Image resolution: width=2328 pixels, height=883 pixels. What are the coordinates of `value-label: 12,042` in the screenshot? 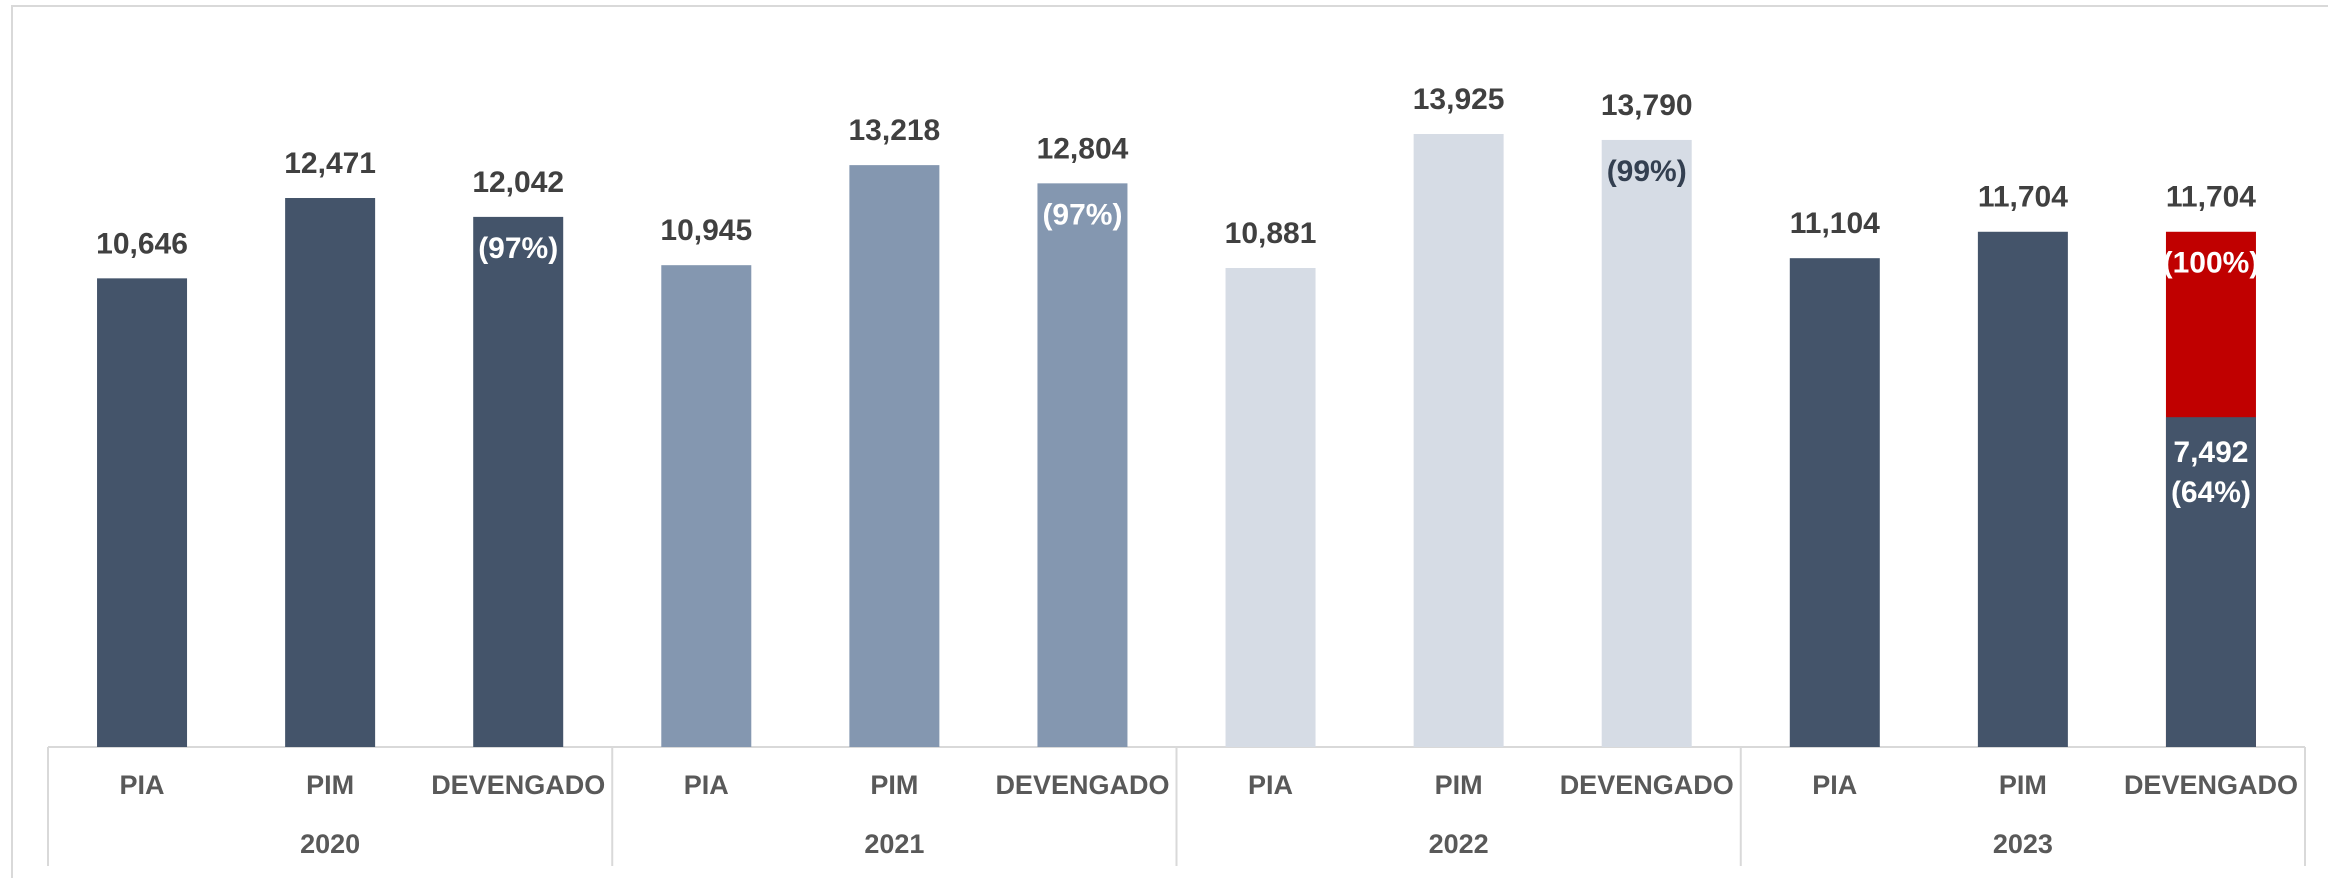 It's located at (518, 182).